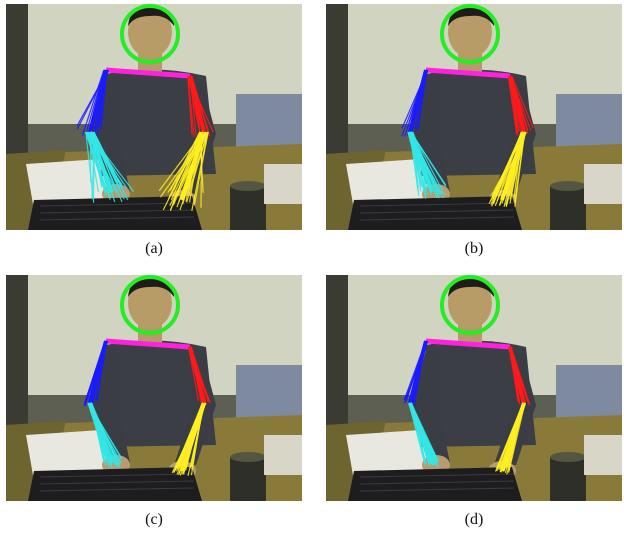  I want to click on panel-caption: (c), so click(154, 519).